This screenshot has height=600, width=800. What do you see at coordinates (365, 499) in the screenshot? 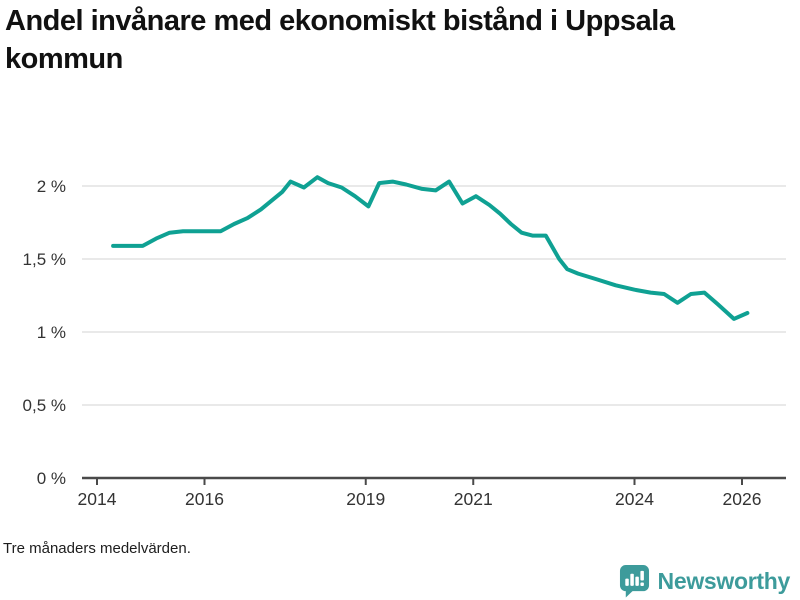
I see `x-axis-tick-label: 2019` at bounding box center [365, 499].